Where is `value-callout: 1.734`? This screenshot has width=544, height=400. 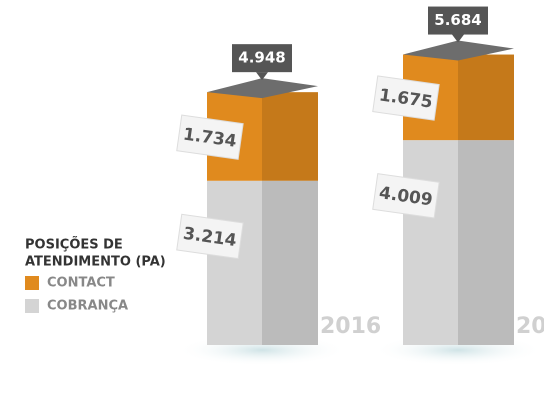 value-callout: 1.734 is located at coordinates (210, 137).